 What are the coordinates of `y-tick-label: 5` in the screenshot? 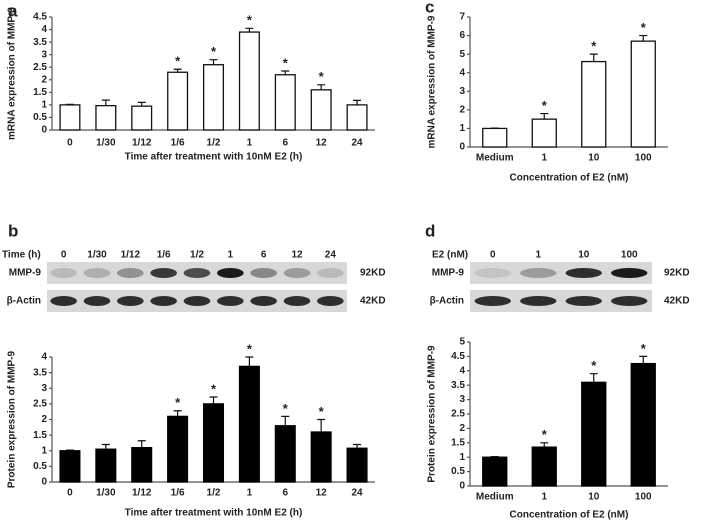 It's located at (462, 342).